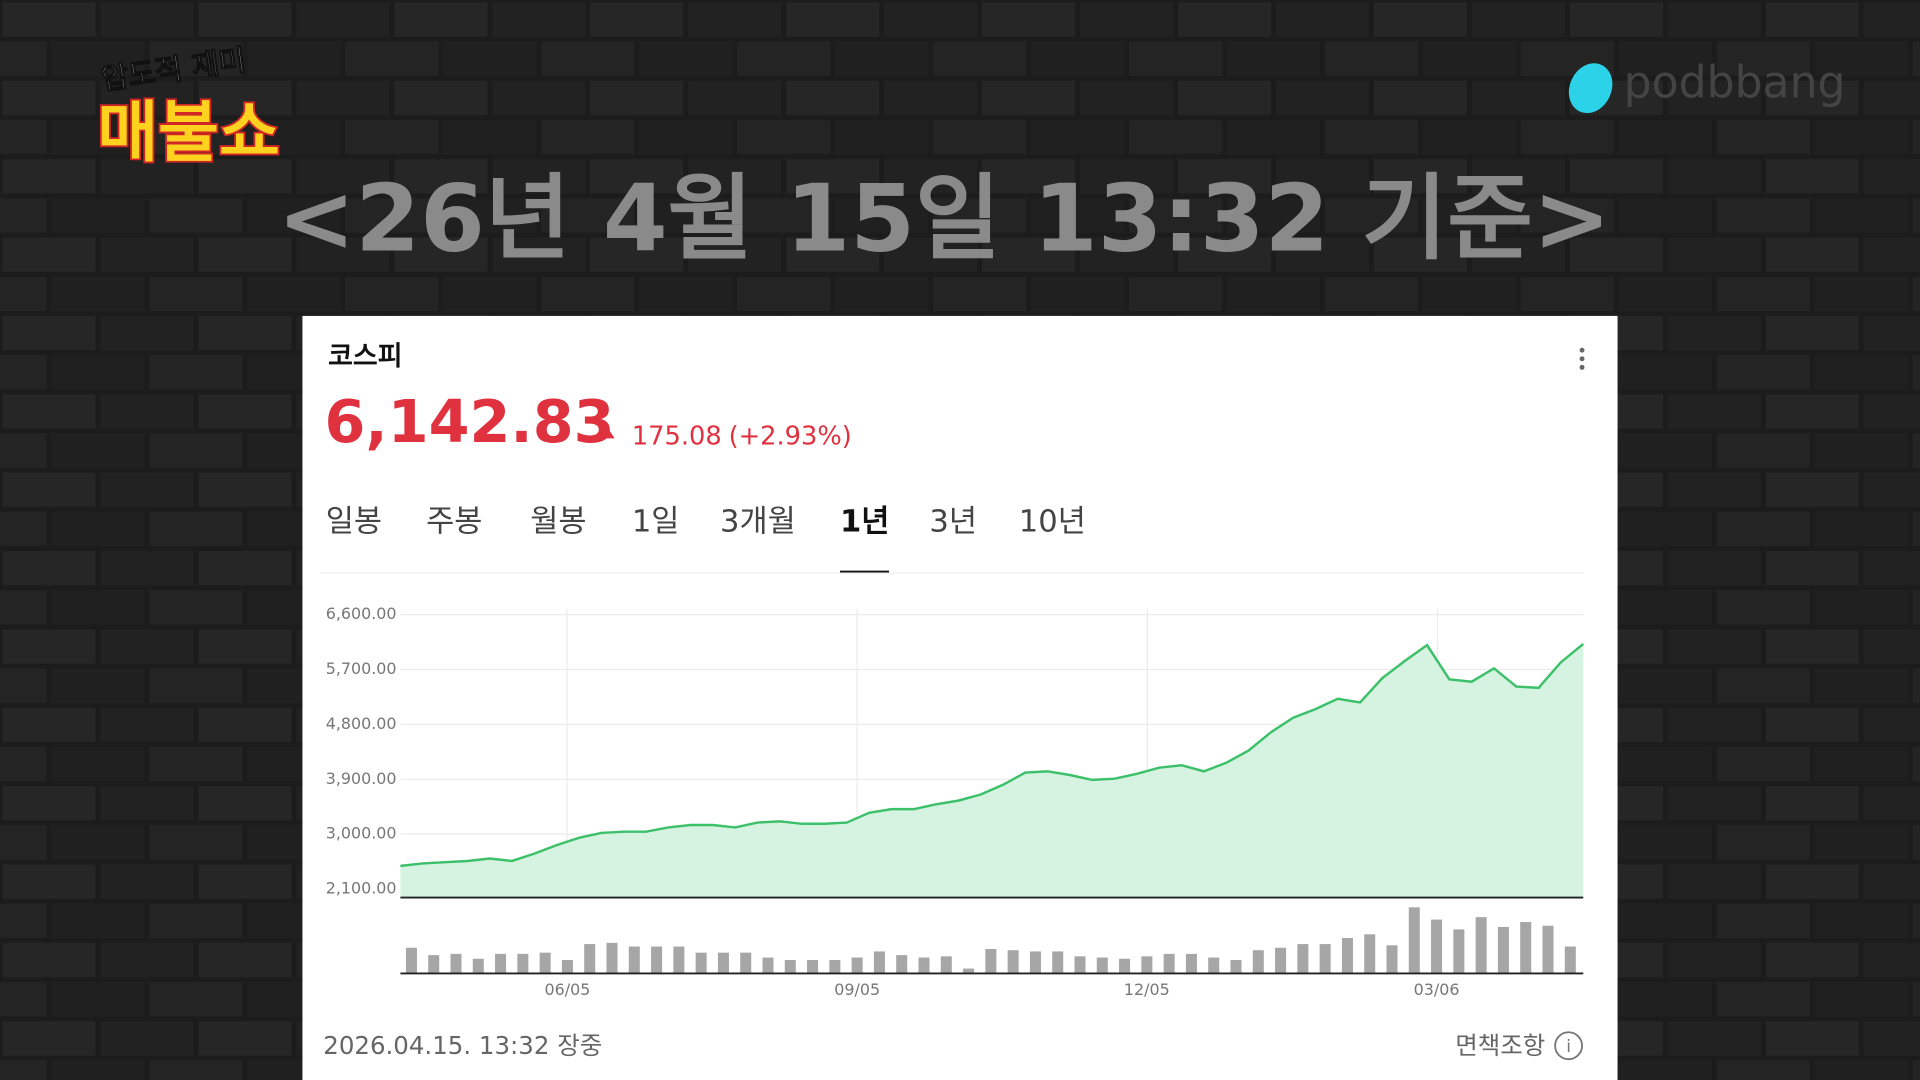 This screenshot has width=1920, height=1080. Describe the element at coordinates (188, 132) in the screenshot. I see `show-logo: 매불쇼` at that location.